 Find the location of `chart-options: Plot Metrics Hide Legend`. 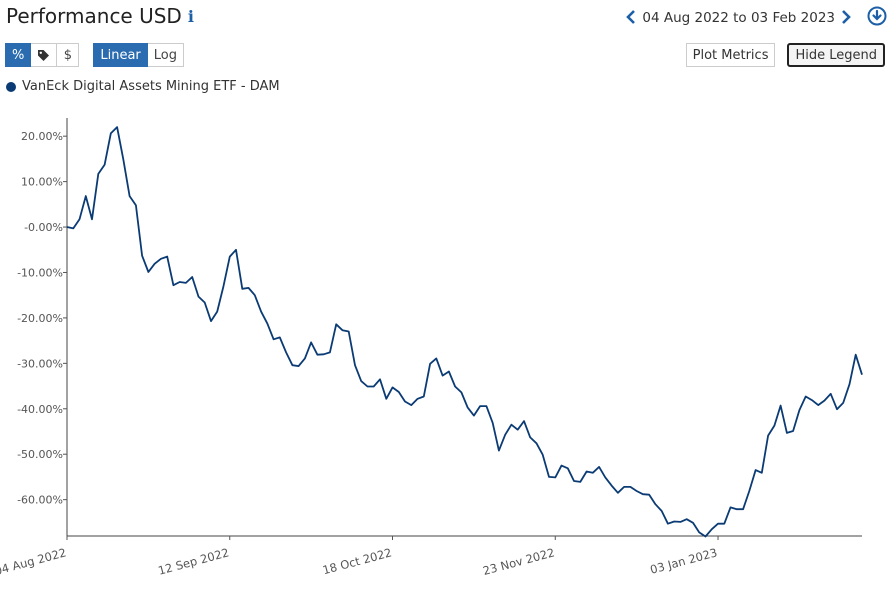

chart-options: Plot Metrics Hide Legend is located at coordinates (785, 55).